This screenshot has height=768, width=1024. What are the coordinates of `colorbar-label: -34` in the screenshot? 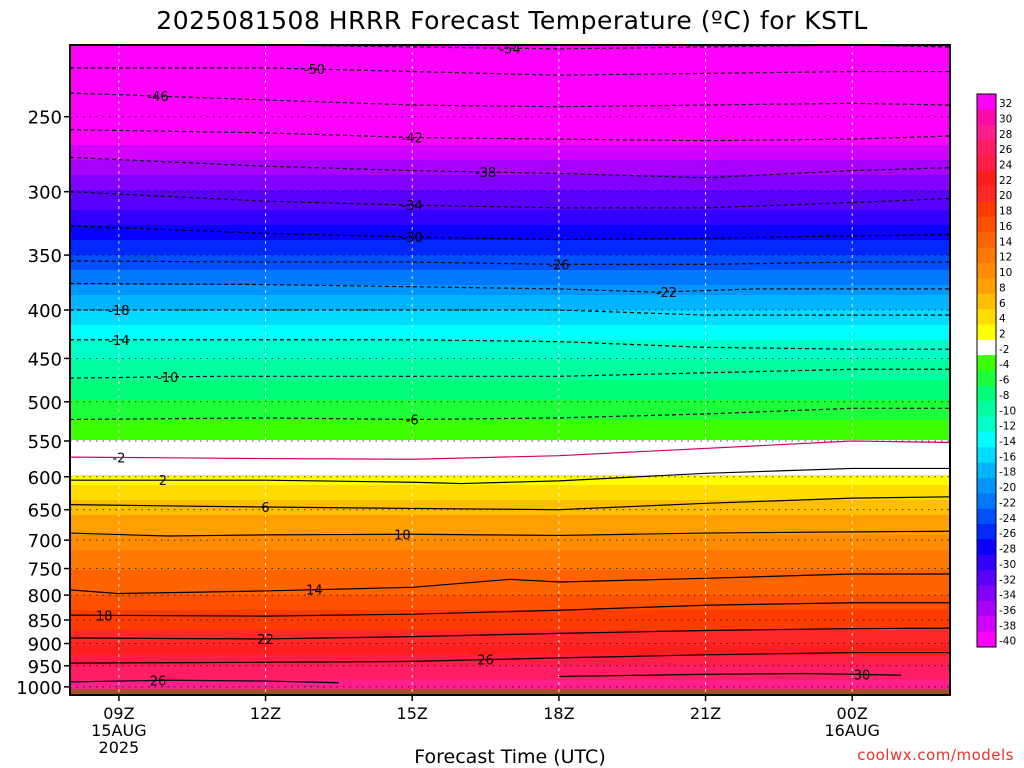 It's located at (1007, 596).